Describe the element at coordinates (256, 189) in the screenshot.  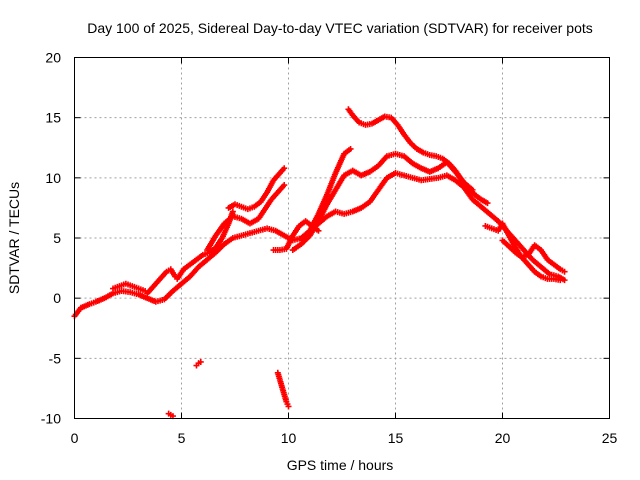
I see `series-track-steep-a` at that location.